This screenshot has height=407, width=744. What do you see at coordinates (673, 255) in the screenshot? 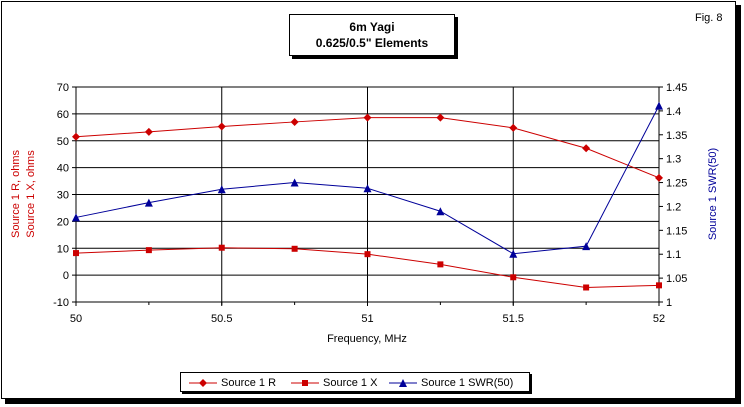
I see `right-tick-label: 1.1` at bounding box center [673, 255].